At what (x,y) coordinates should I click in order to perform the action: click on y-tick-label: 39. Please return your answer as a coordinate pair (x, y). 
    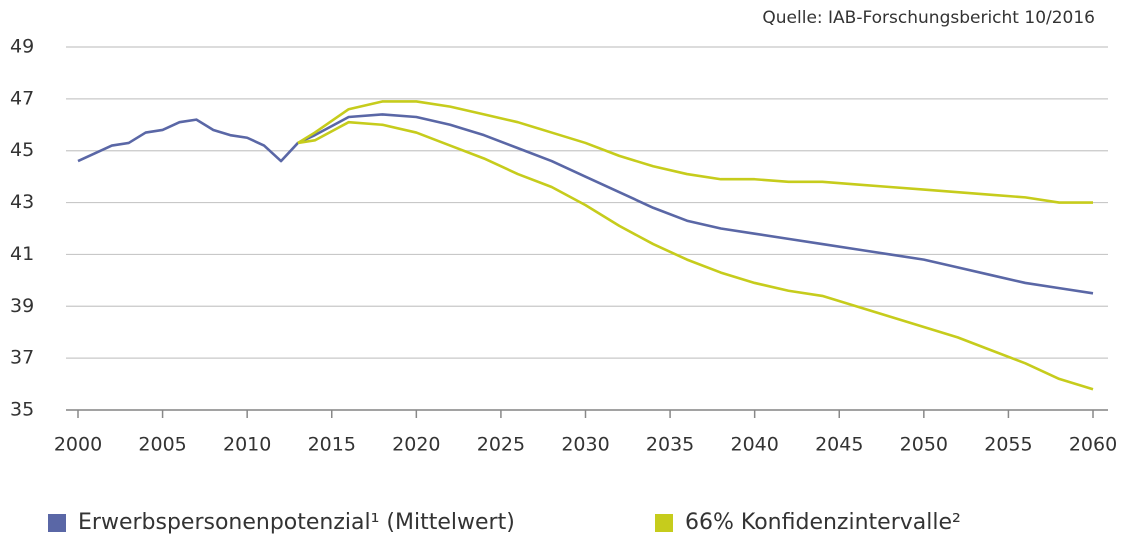
    Looking at the image, I should click on (22, 306).